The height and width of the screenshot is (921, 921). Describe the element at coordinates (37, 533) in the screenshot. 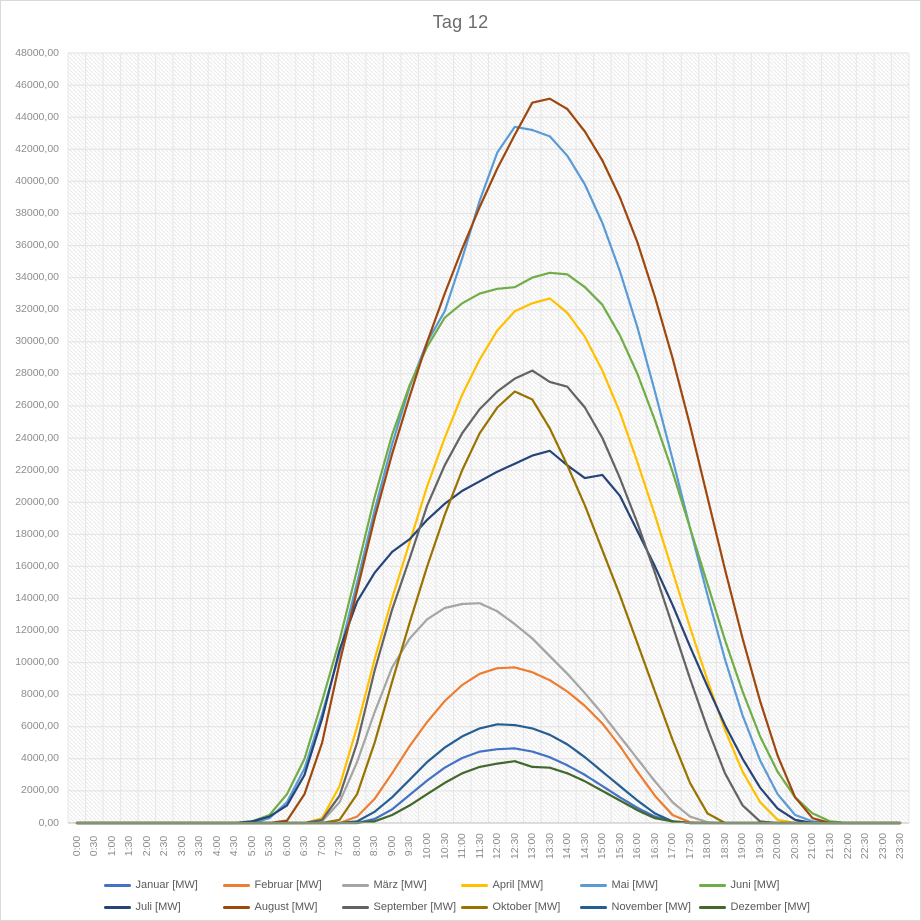

I see `y-tick-label: 18000,00` at that location.